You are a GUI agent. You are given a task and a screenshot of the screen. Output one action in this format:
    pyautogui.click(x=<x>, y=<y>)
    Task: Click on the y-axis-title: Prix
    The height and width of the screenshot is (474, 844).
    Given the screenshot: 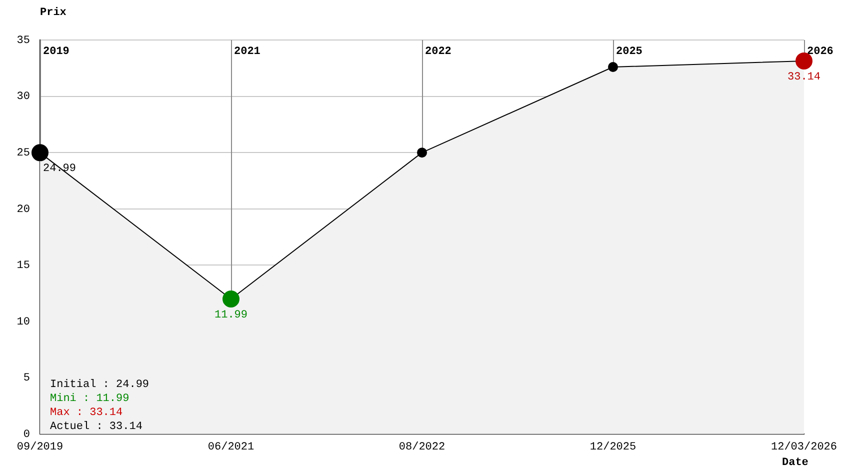 What is the action you would take?
    pyautogui.click(x=53, y=12)
    